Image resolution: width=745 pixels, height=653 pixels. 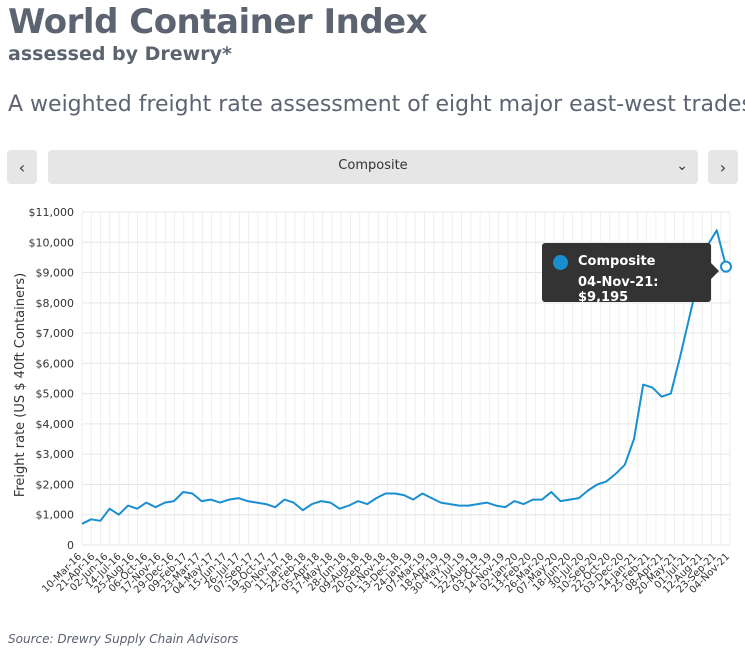 I want to click on next-button: ›, so click(x=723, y=167).